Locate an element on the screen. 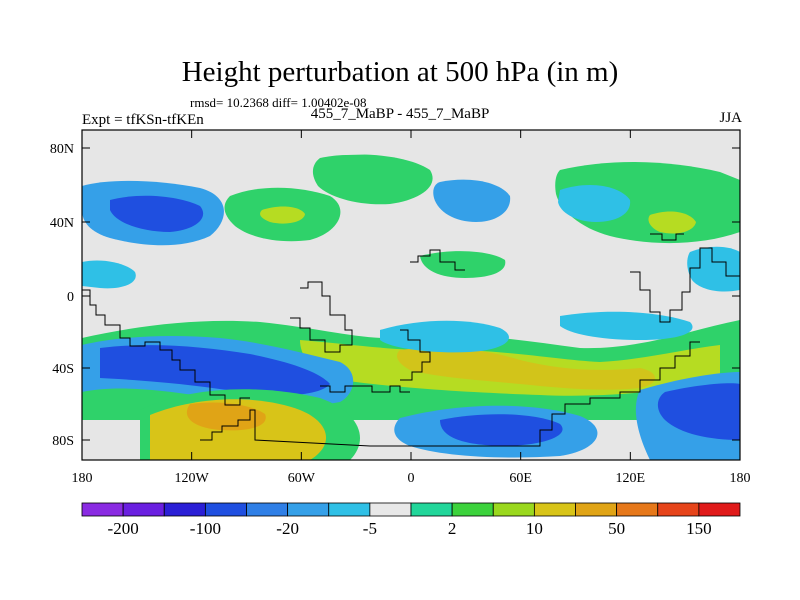 The height and width of the screenshot is (600, 800). colorbar-label: 50 is located at coordinates (616, 528).